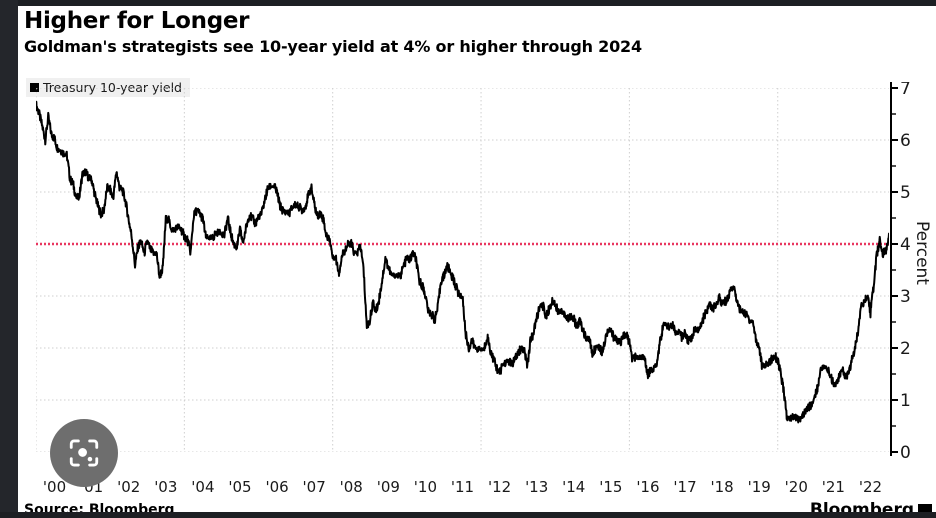 Image resolution: width=936 pixels, height=518 pixels. I want to click on source-note: Source: Bloomberg, so click(99, 507).